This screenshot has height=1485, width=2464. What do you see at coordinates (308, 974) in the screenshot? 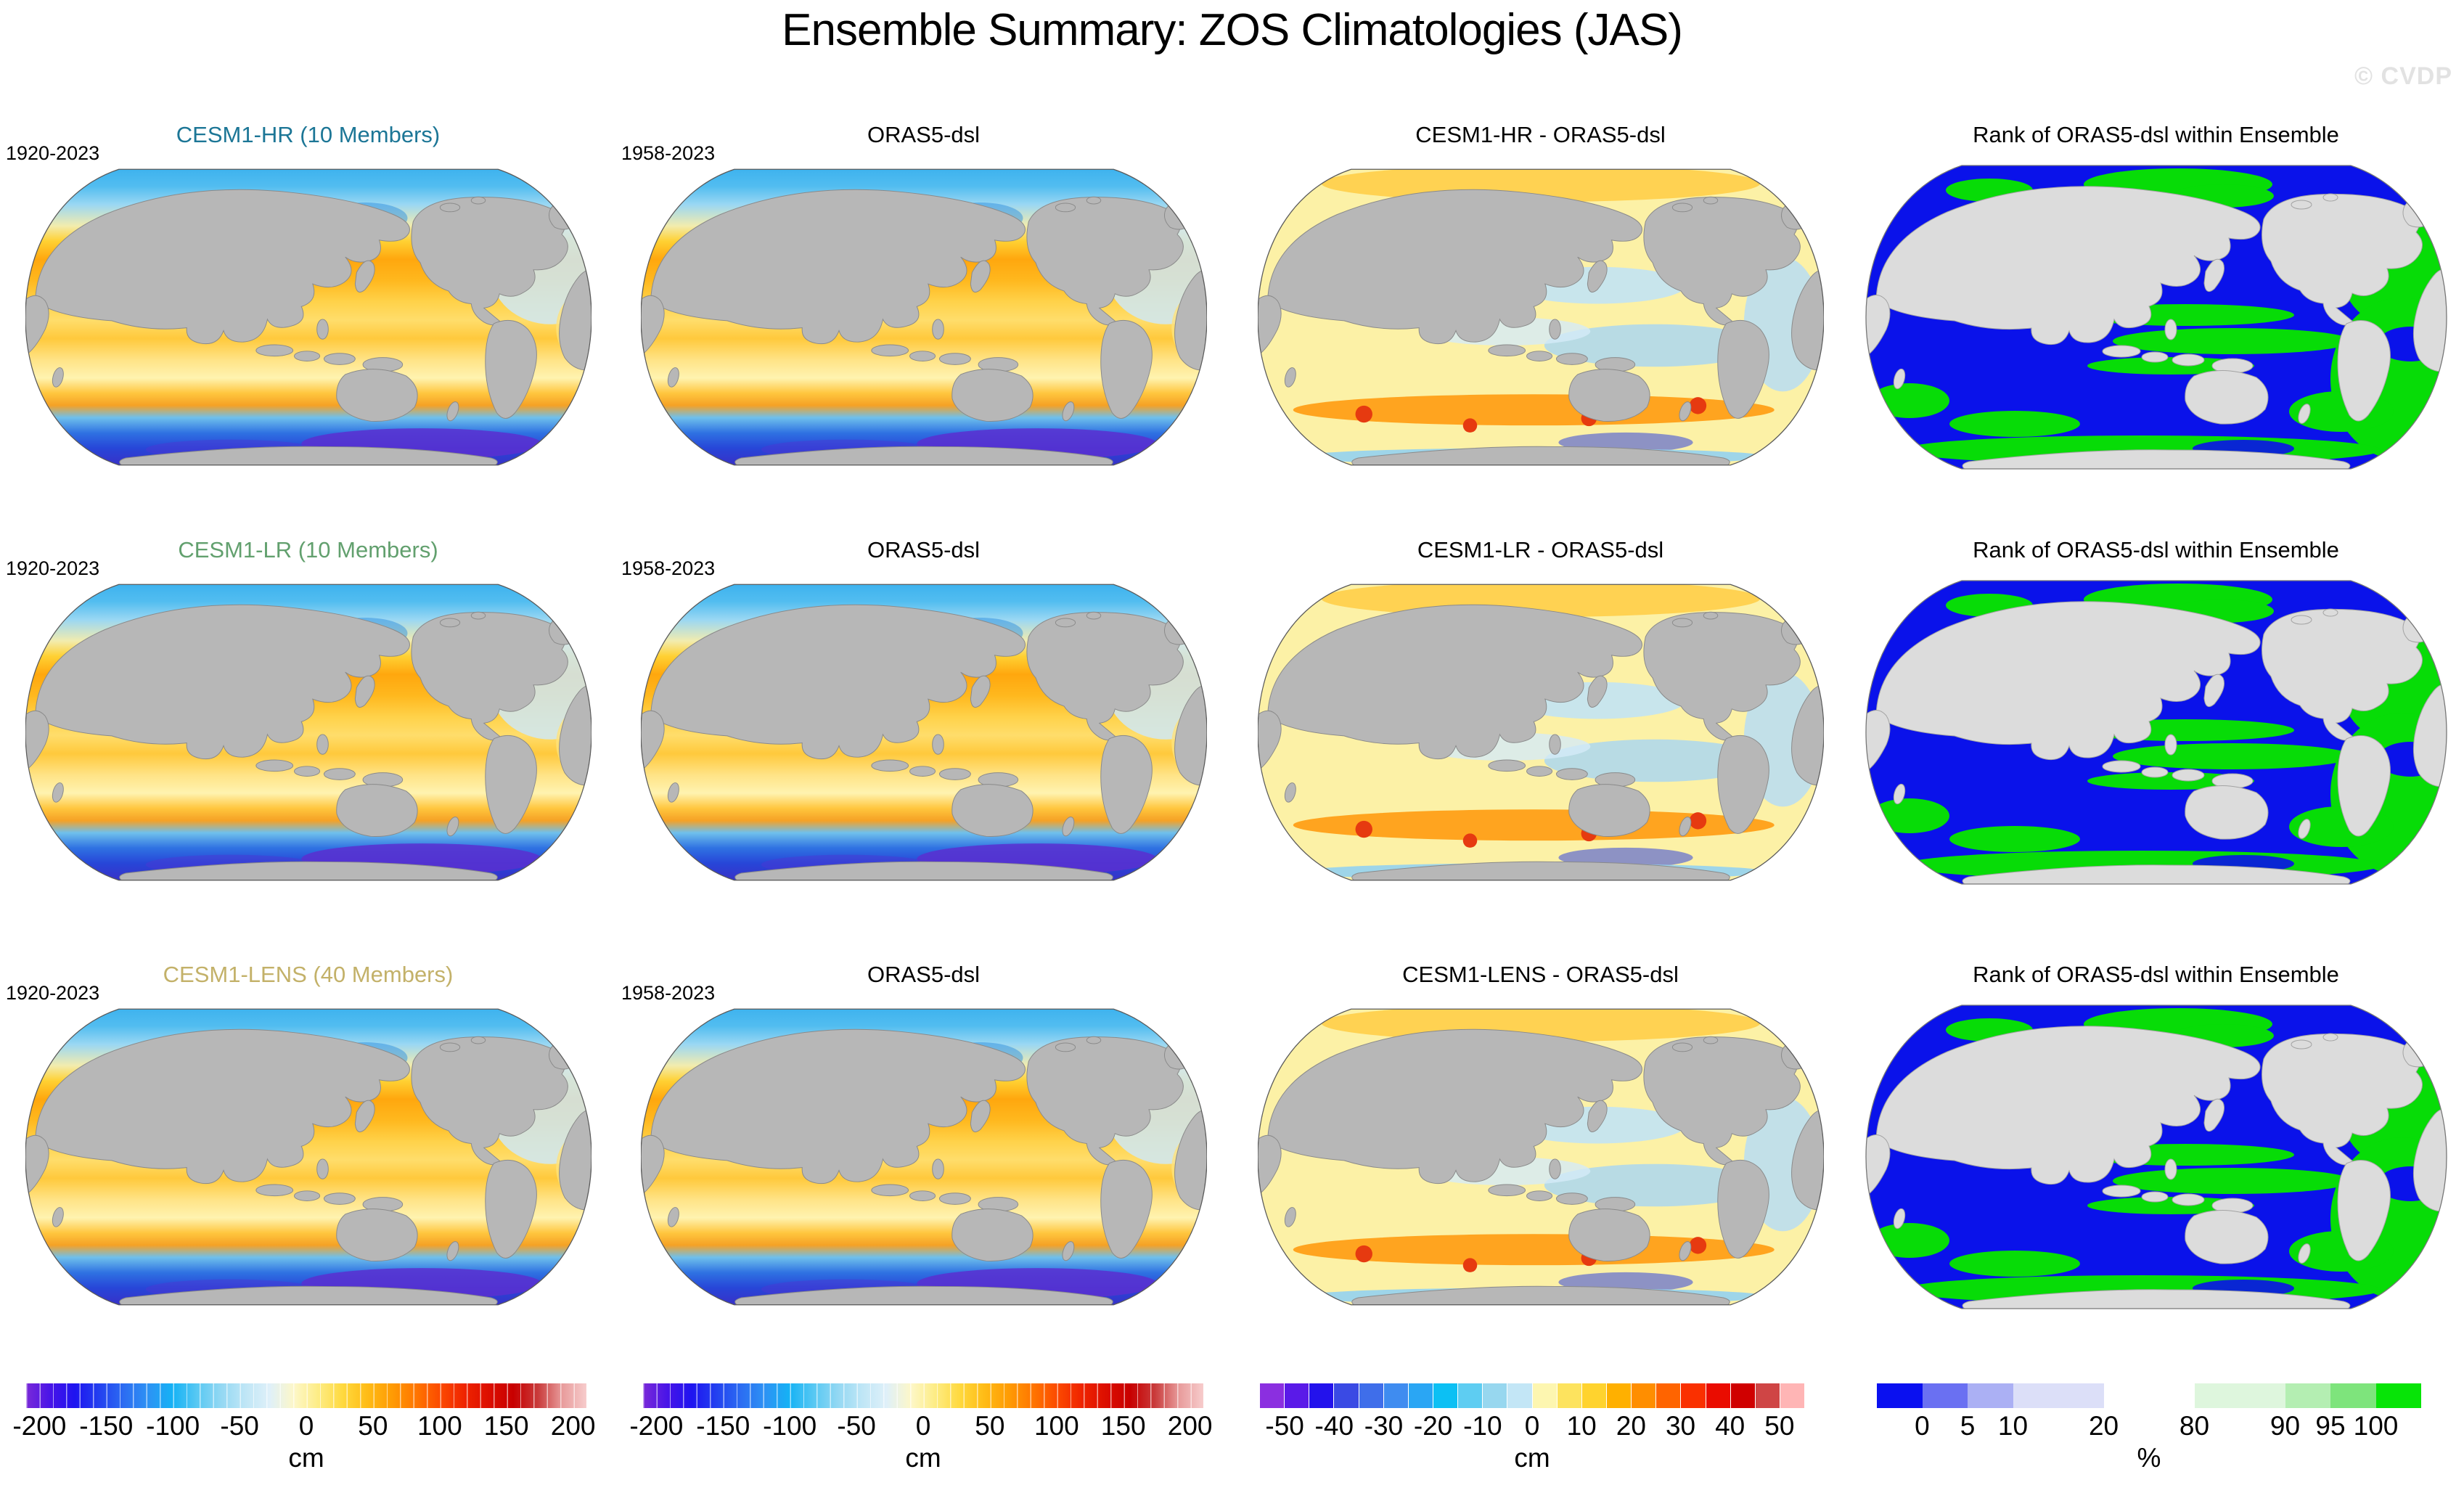
I see `panel-title: CESM1-LENS (40 Members)` at bounding box center [308, 974].